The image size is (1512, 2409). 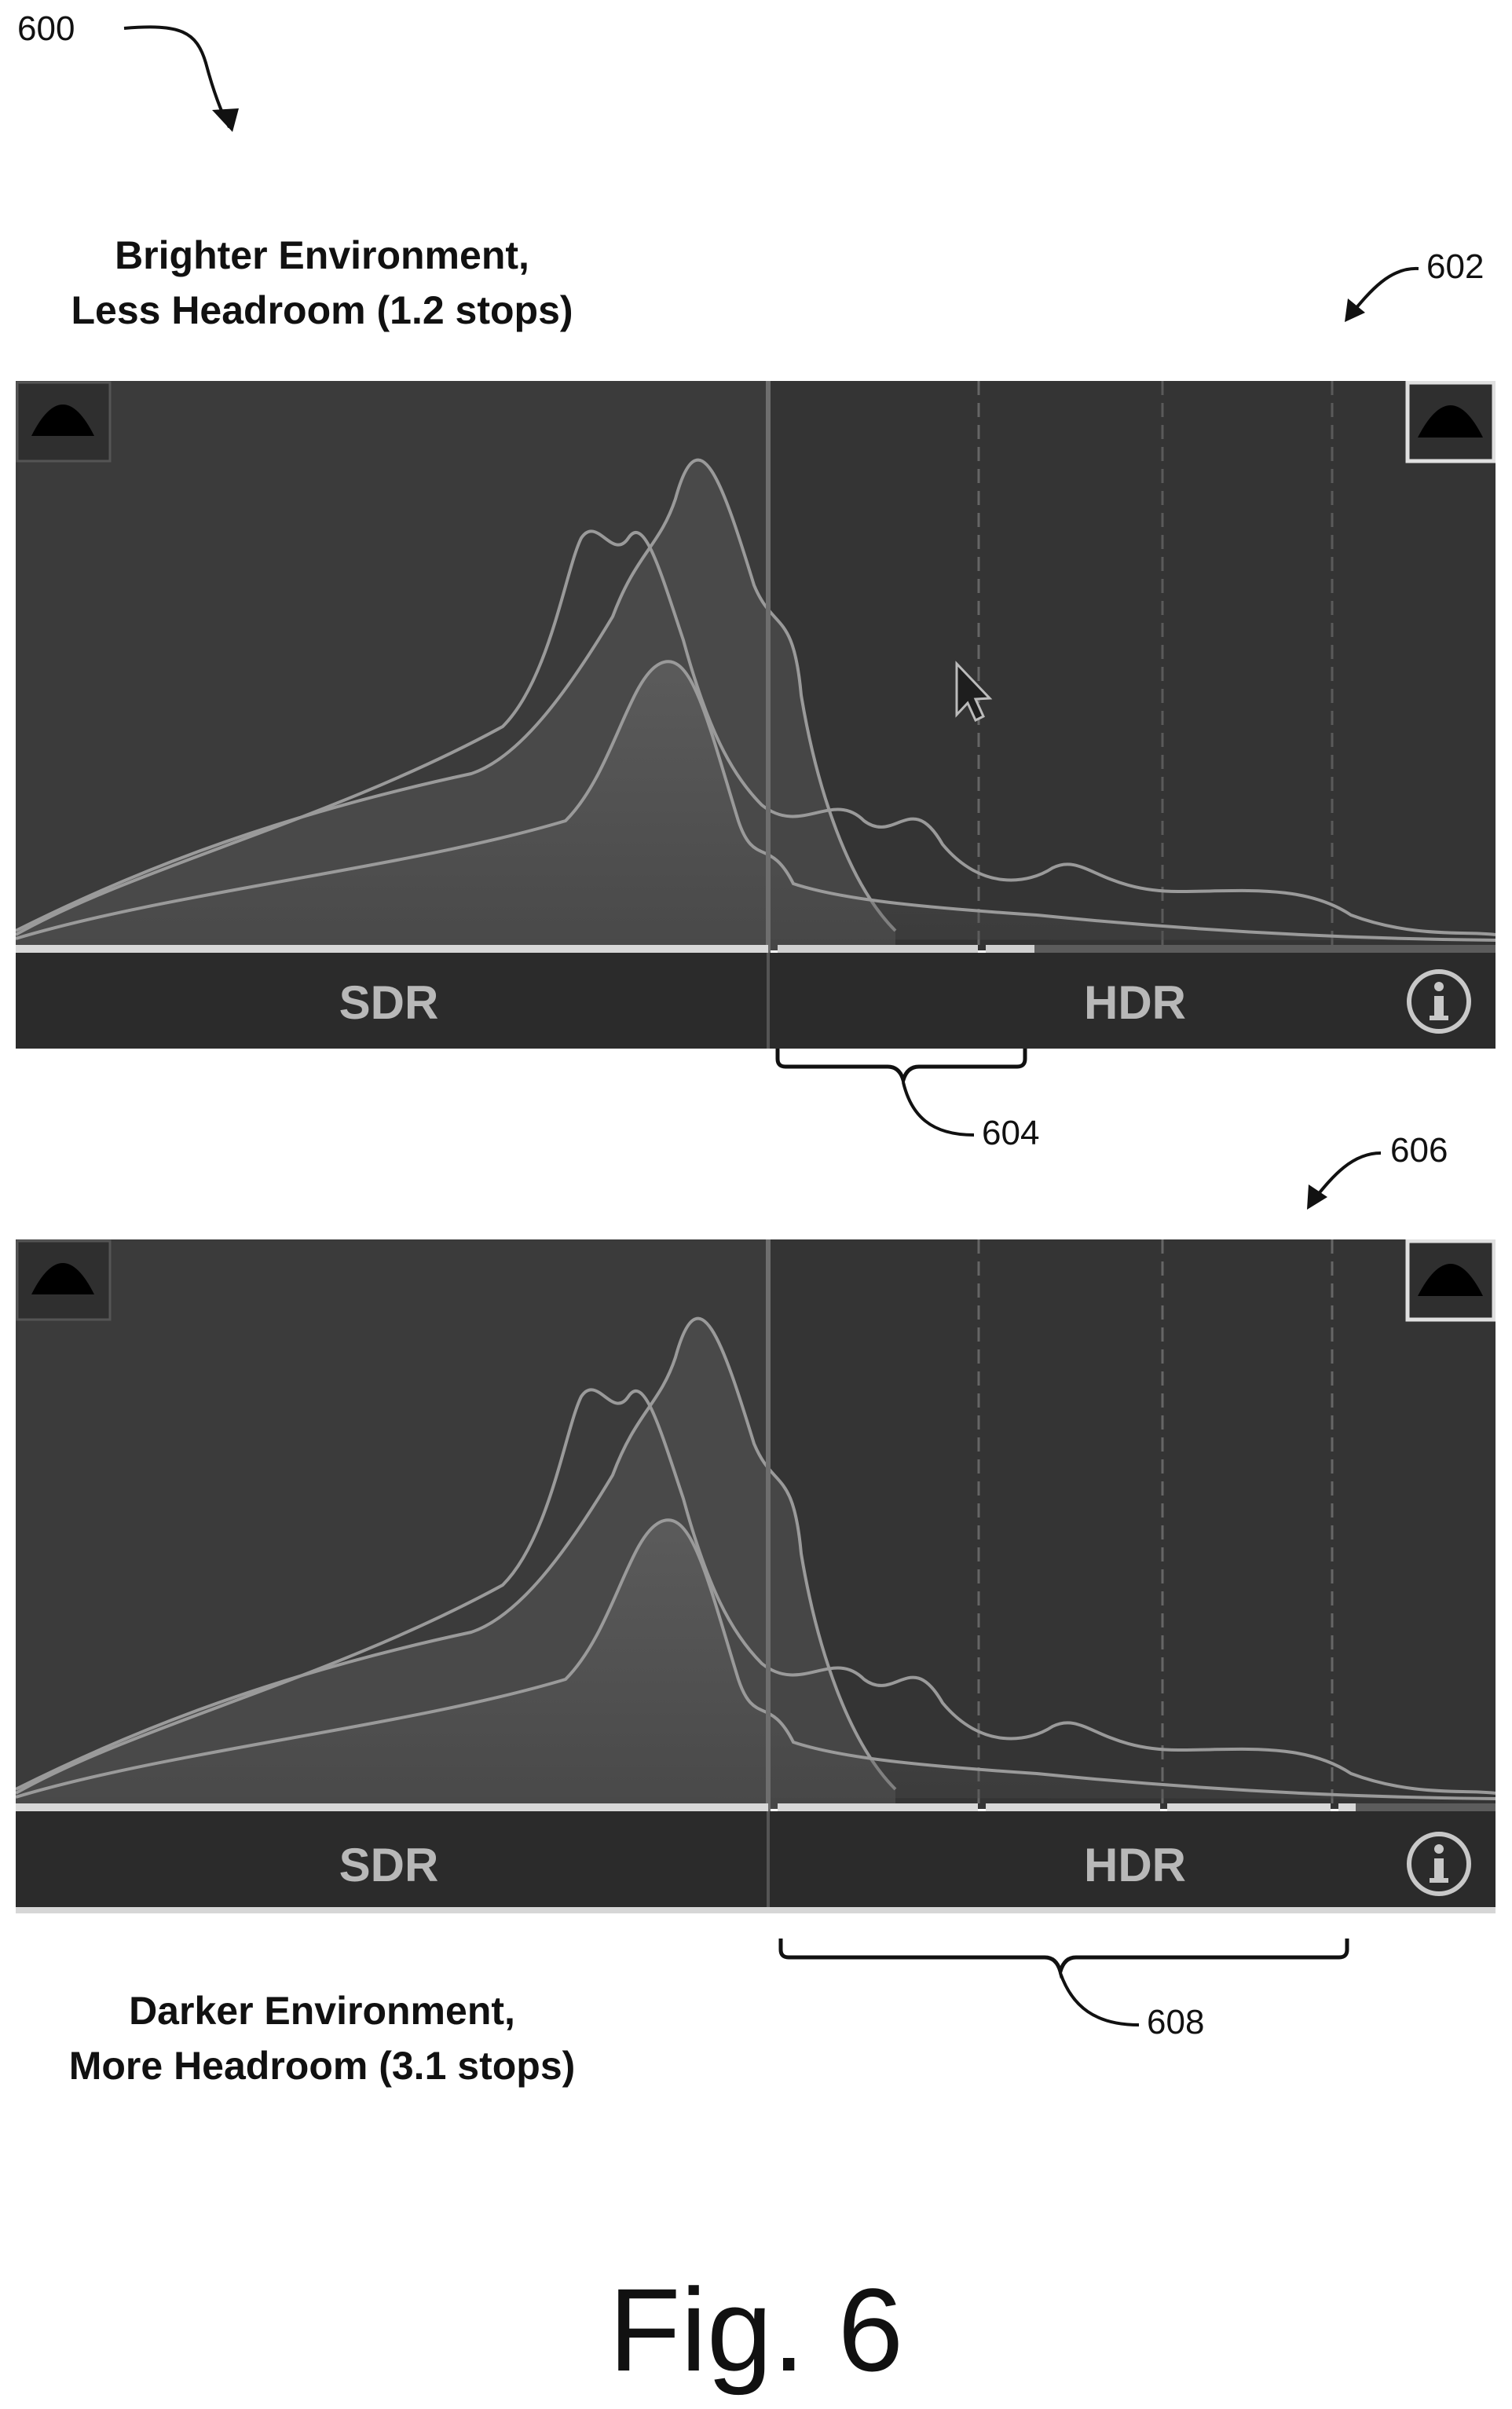 I want to click on top-caption-line2: Less Headroom (1.2 stops), so click(x=322, y=310).